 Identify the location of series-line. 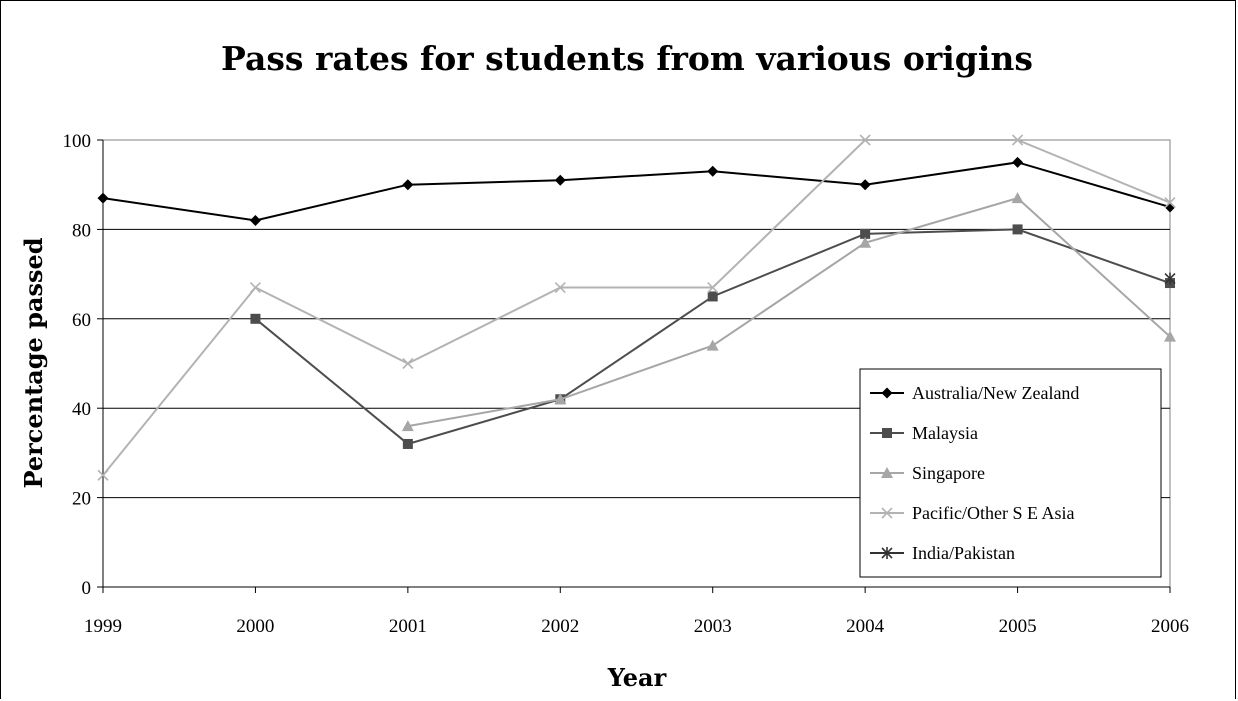
(636, 191).